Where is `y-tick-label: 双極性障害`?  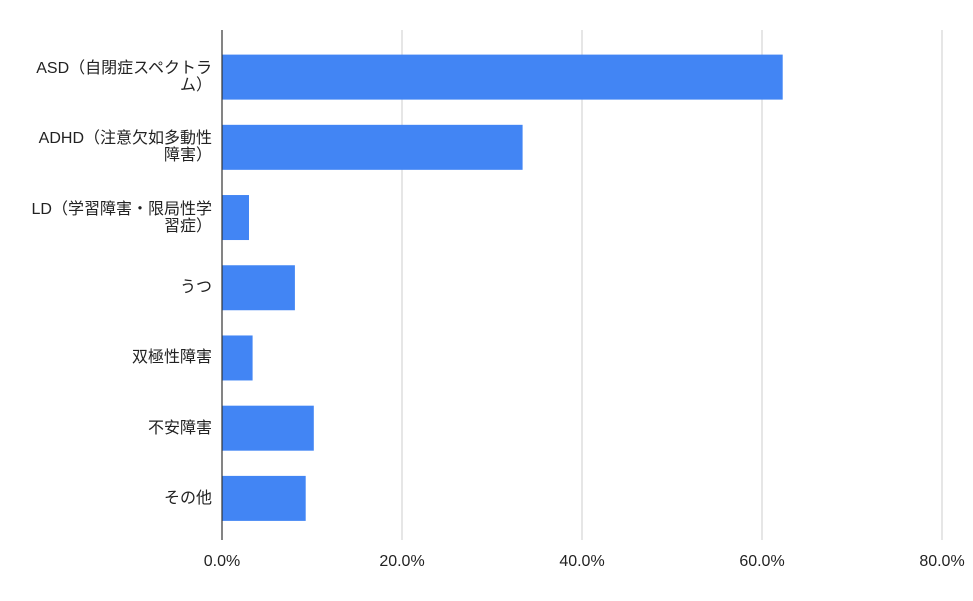 y-tick-label: 双極性障害 is located at coordinates (171, 358).